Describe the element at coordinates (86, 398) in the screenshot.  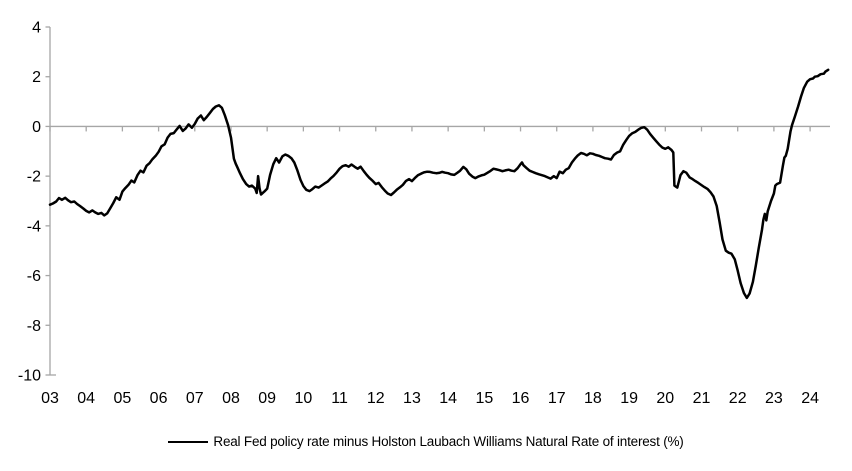
I see `x-tick-label: 04` at that location.